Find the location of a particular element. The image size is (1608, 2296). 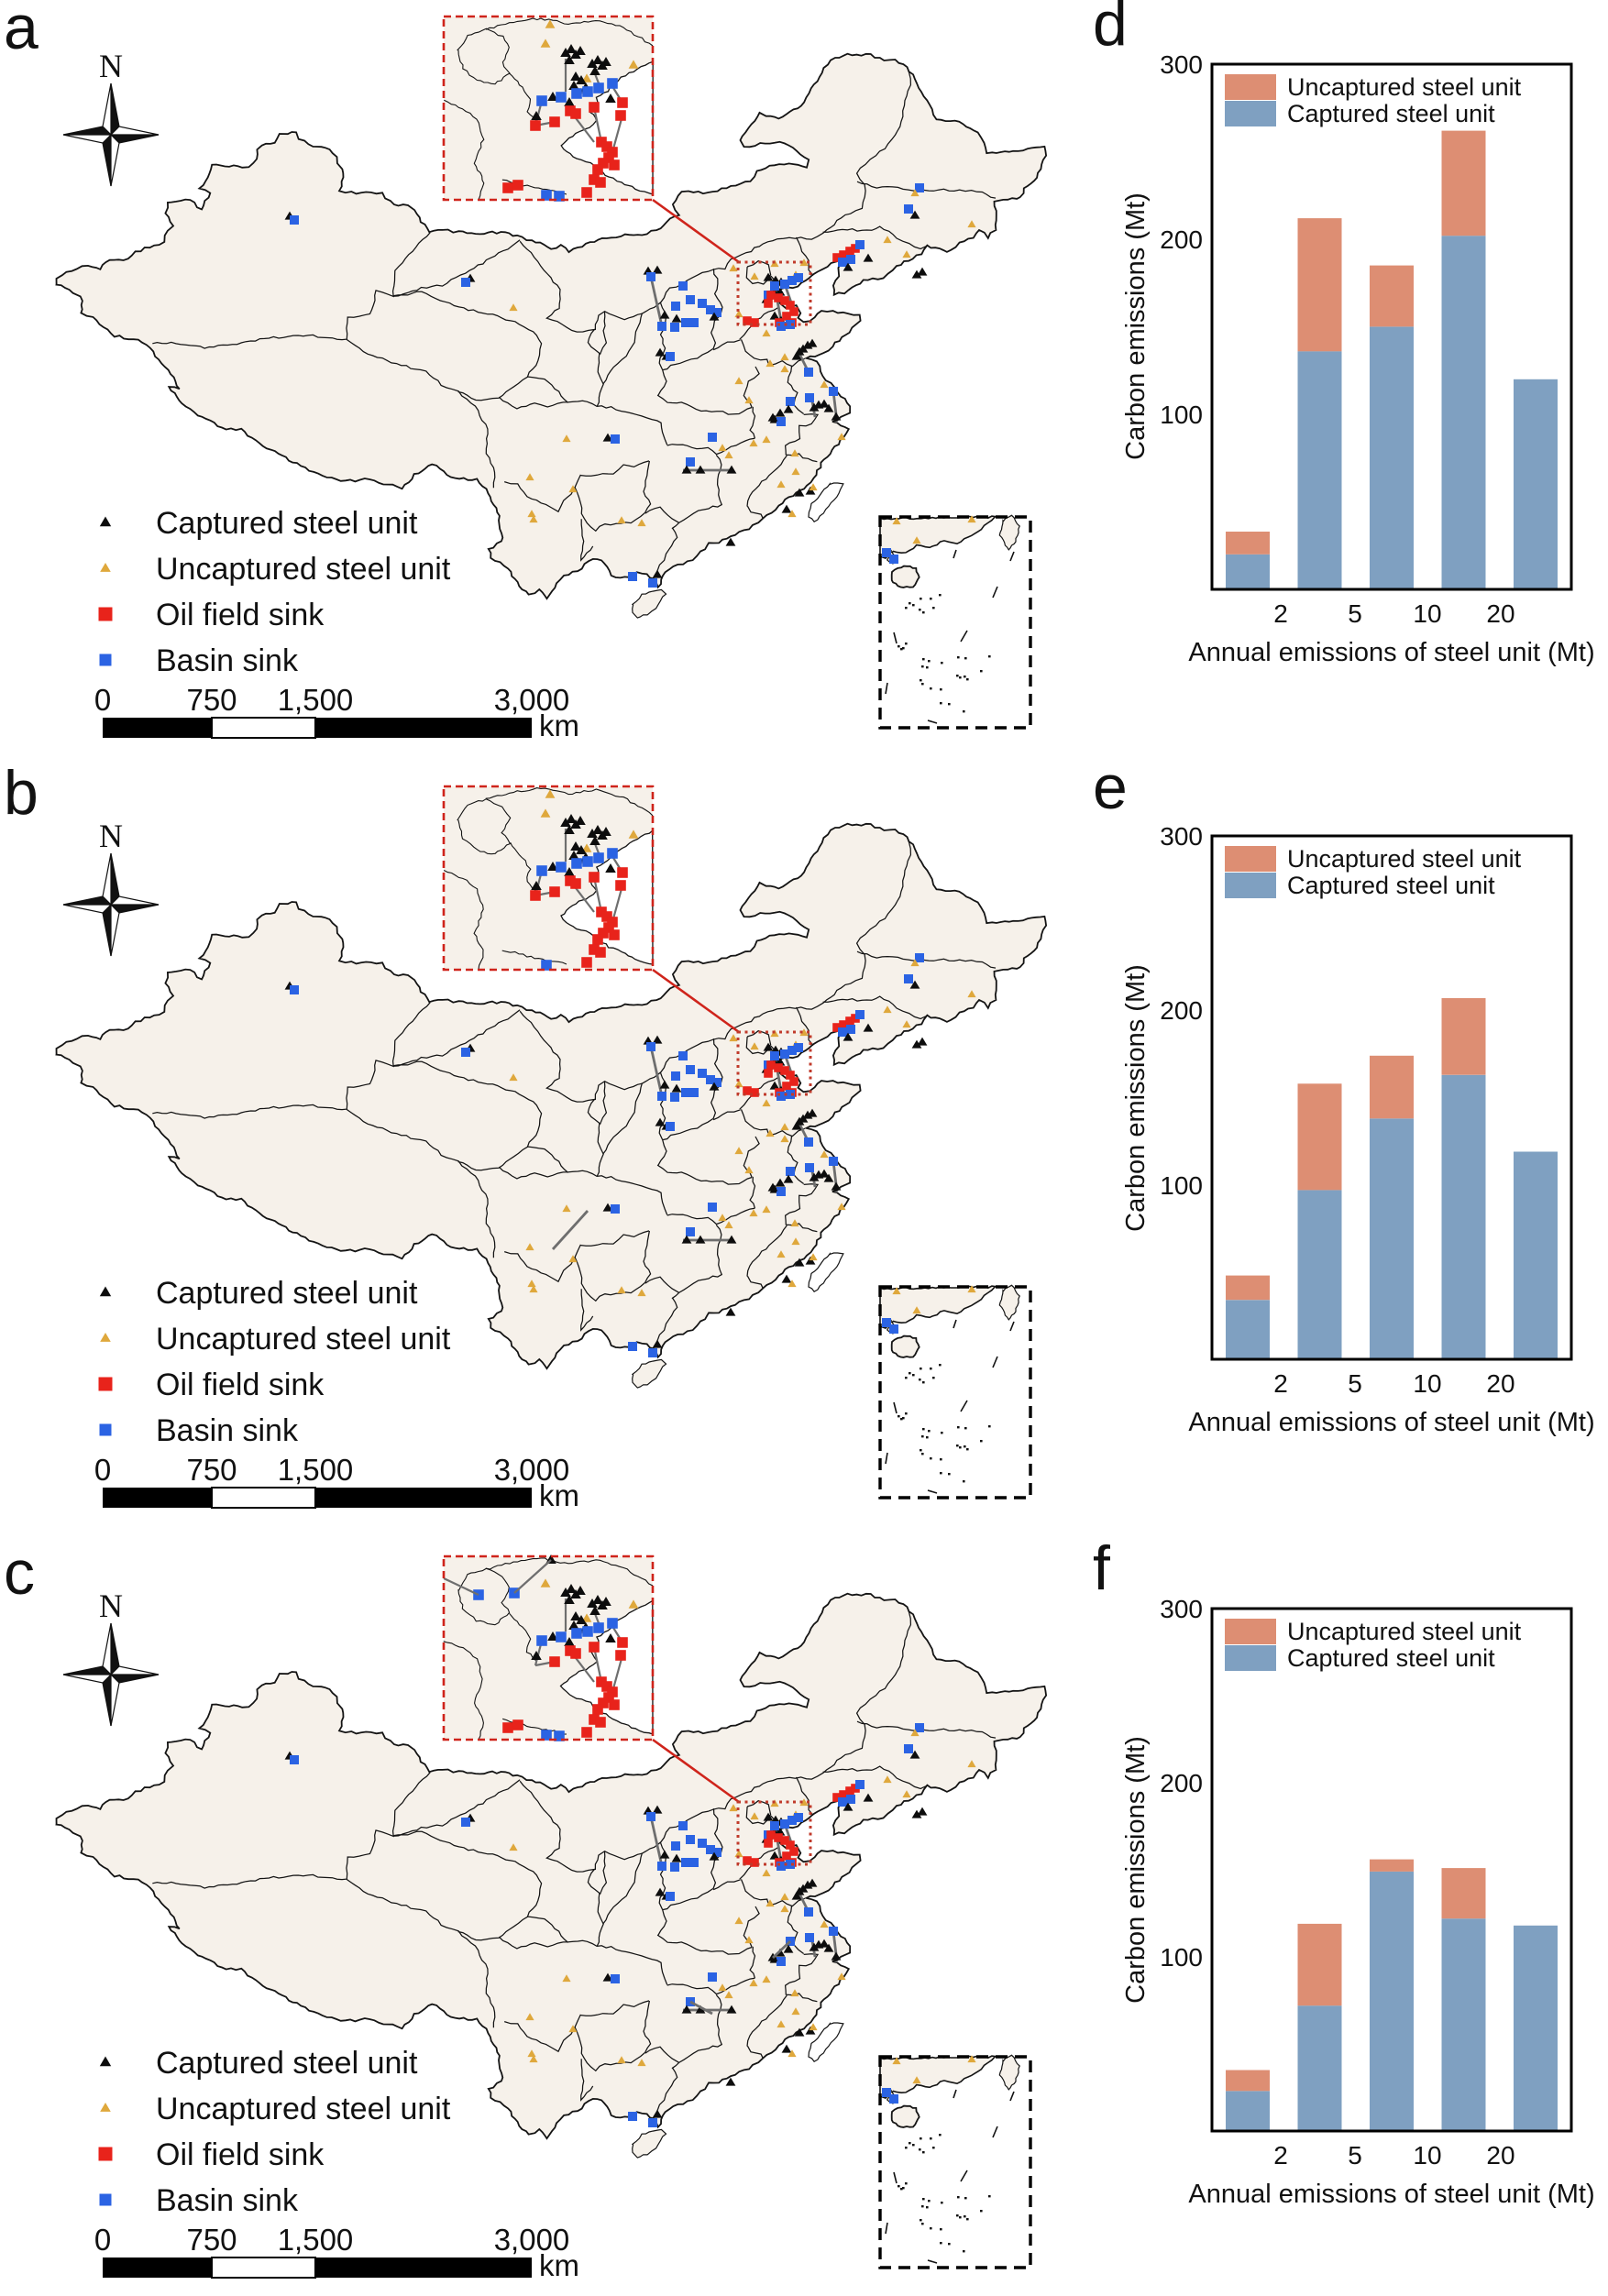

svg-text: a is located at coordinates (21, 31).